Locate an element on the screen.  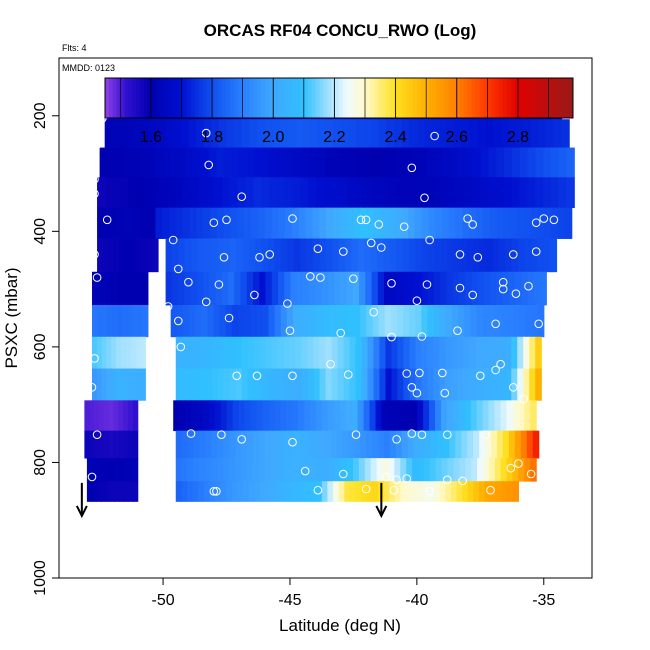
x-tick-label: -40 is located at coordinates (416, 600).